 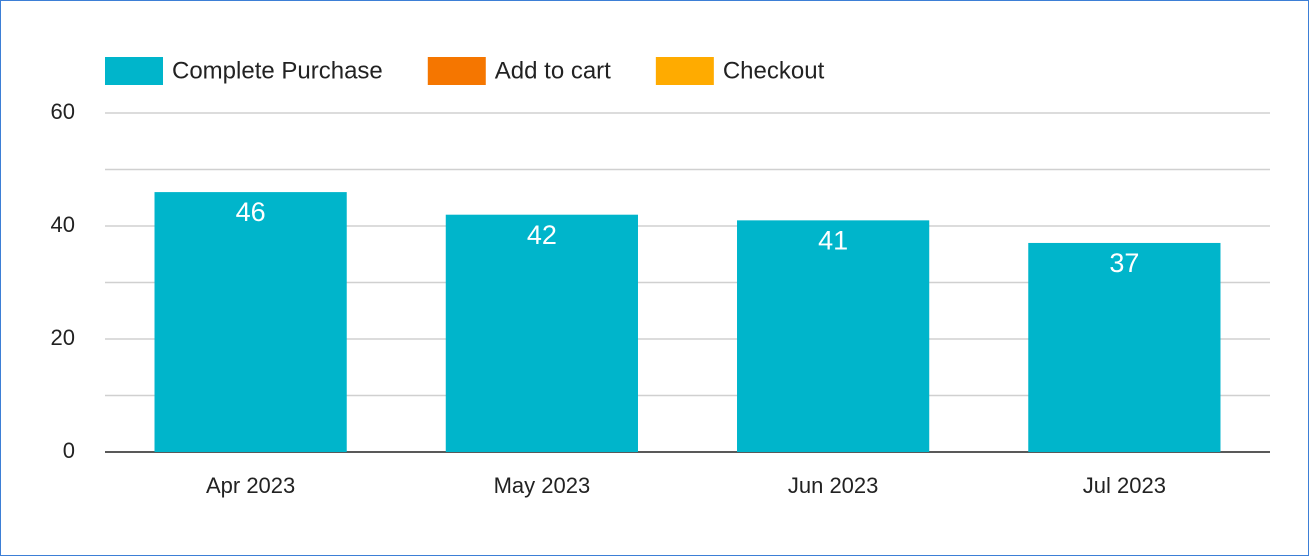 What do you see at coordinates (833, 485) in the screenshot?
I see `x-tick-label: Jun 2023` at bounding box center [833, 485].